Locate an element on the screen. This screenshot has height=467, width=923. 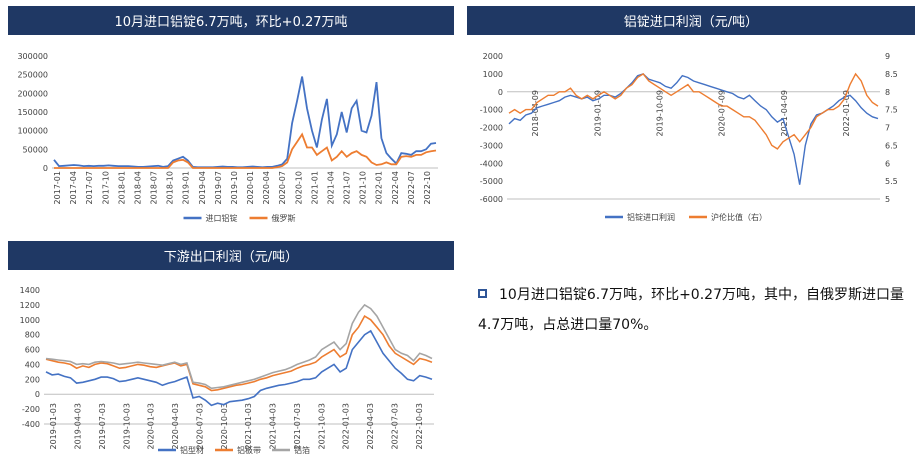
x-tick-label: 2019-10-03 is located at coordinates (126, 426).